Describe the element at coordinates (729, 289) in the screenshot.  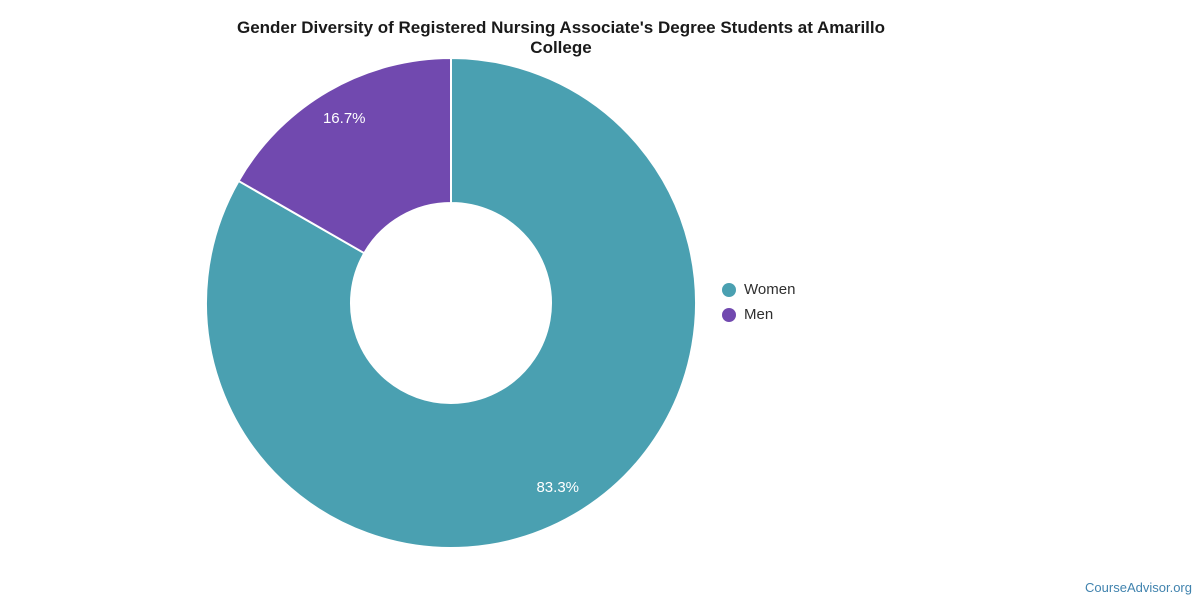
I see `legend-swatch-women` at that location.